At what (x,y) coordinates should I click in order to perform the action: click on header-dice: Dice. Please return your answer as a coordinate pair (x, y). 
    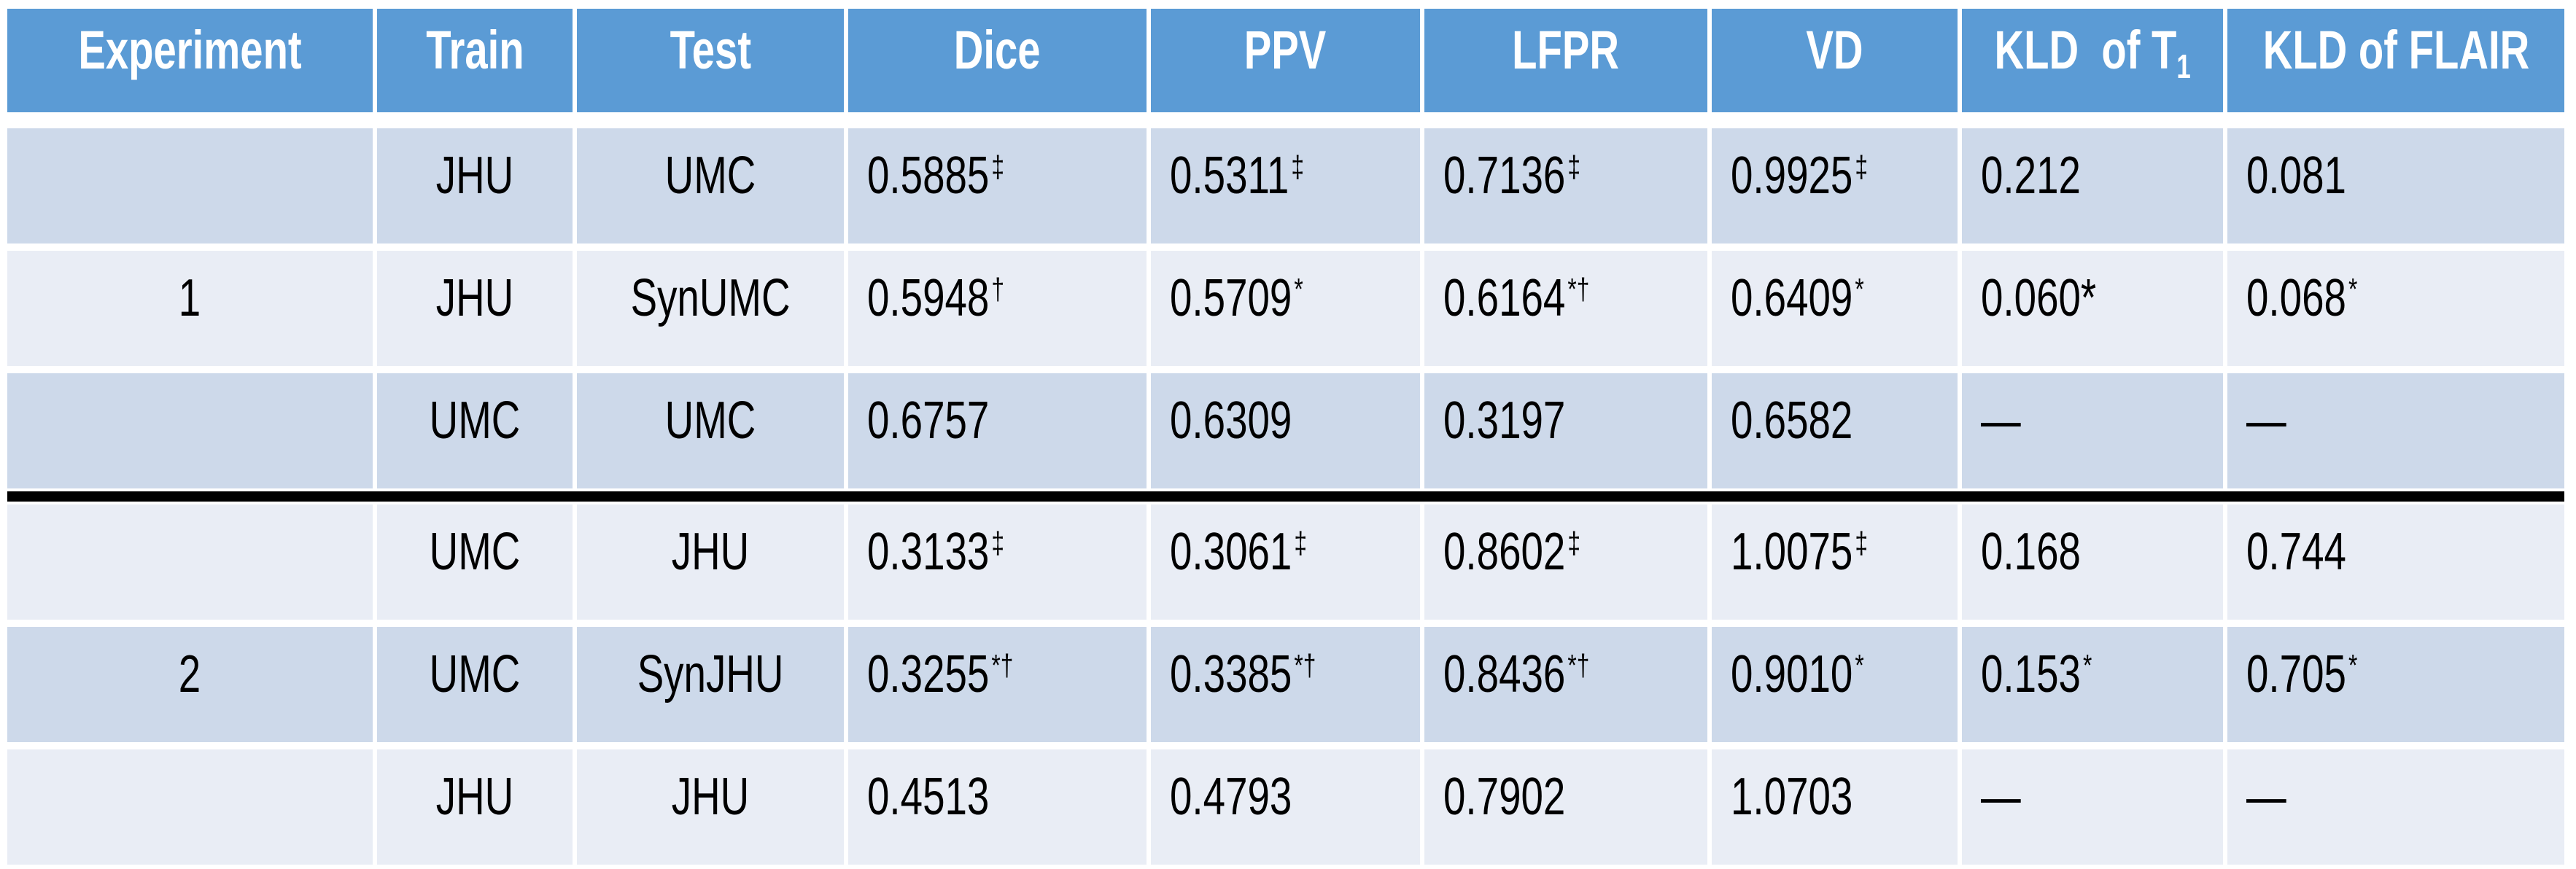
    Looking at the image, I should click on (998, 60).